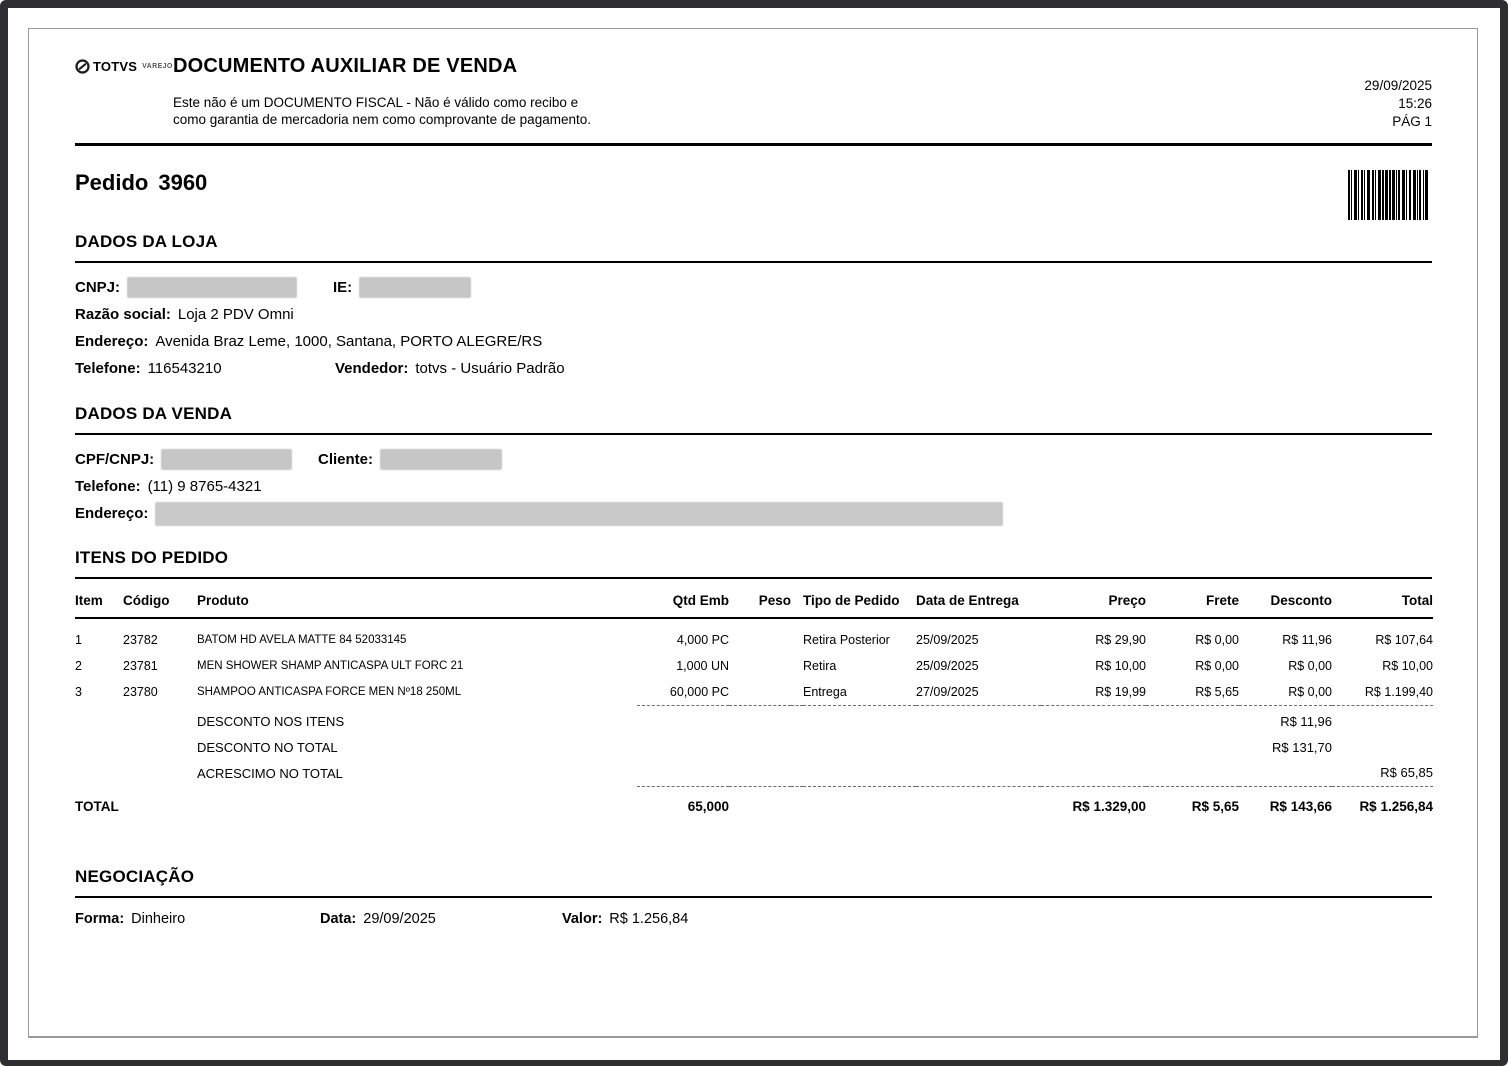 The image size is (1508, 1066). What do you see at coordinates (1215, 806) in the screenshot?
I see `total-frete: R$ 5,65` at bounding box center [1215, 806].